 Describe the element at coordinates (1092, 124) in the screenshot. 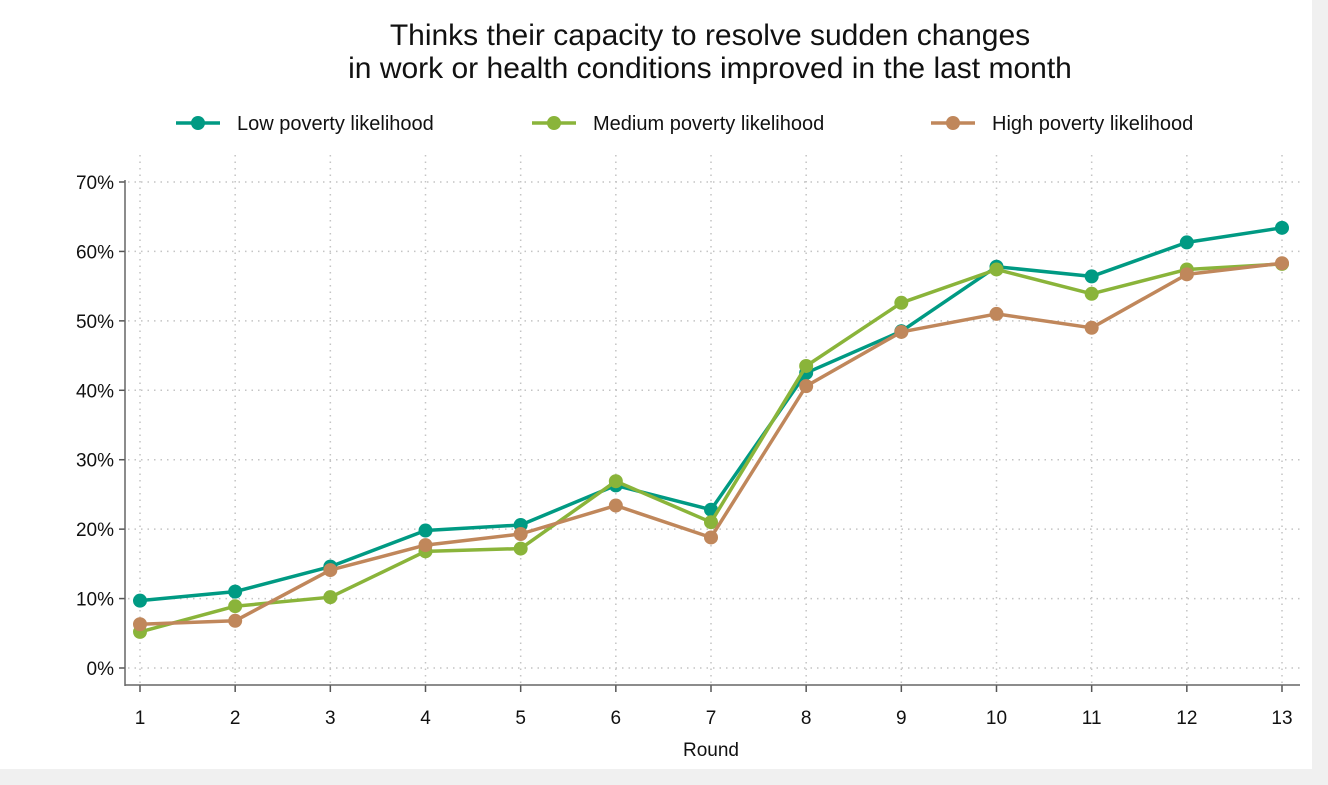

I see `legend-label: High poverty likelihood` at that location.